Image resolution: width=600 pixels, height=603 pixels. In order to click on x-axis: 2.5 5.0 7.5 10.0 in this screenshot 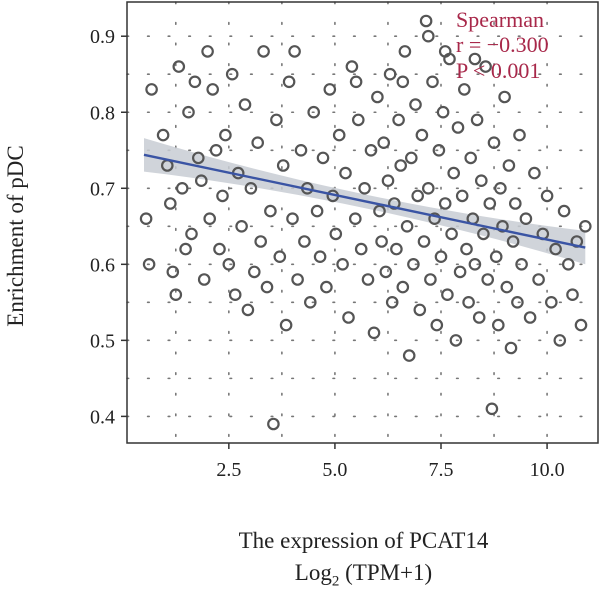, I will do `click(390, 462)`.